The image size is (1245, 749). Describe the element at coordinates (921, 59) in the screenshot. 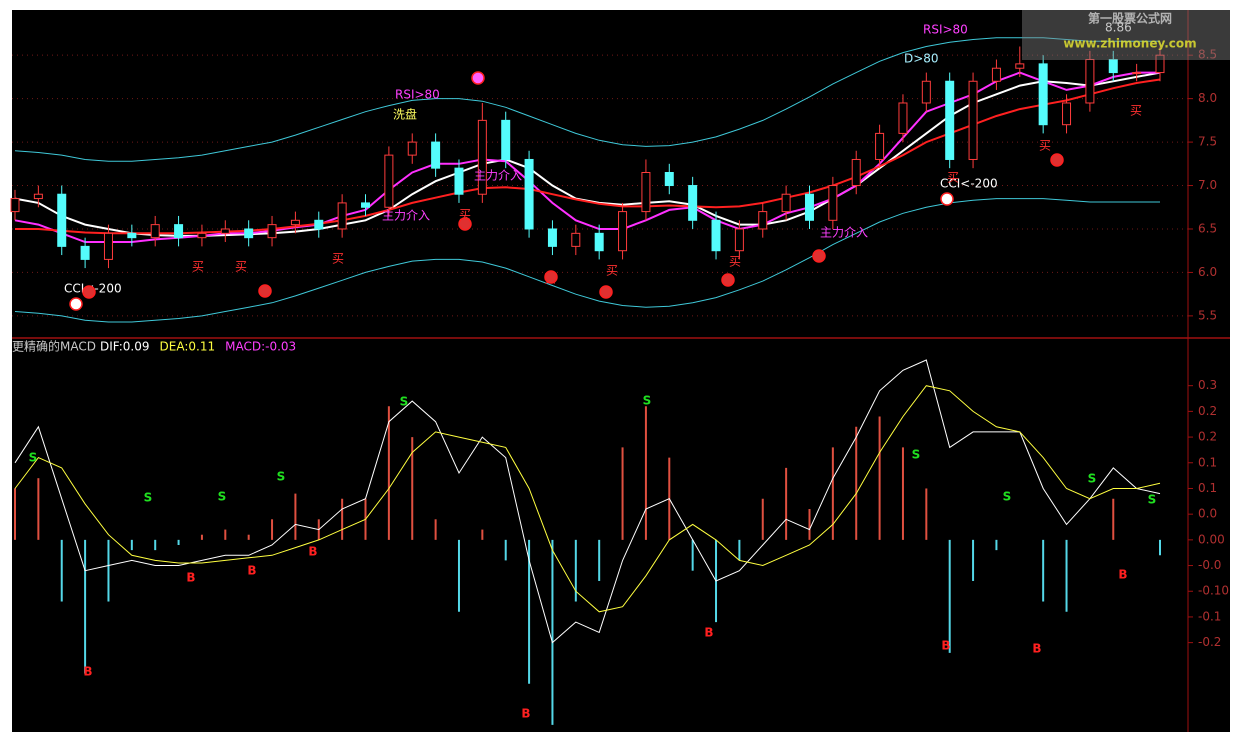

I see `annotation: D>80` at that location.